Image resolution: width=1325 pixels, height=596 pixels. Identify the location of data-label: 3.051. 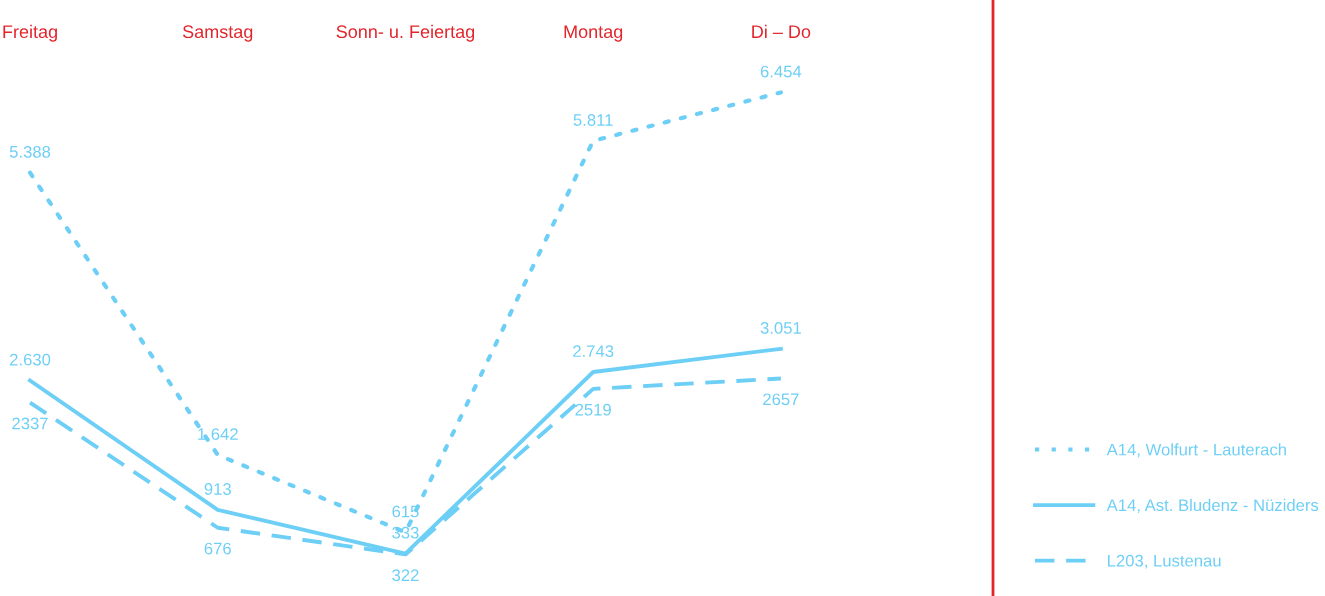
(780, 328).